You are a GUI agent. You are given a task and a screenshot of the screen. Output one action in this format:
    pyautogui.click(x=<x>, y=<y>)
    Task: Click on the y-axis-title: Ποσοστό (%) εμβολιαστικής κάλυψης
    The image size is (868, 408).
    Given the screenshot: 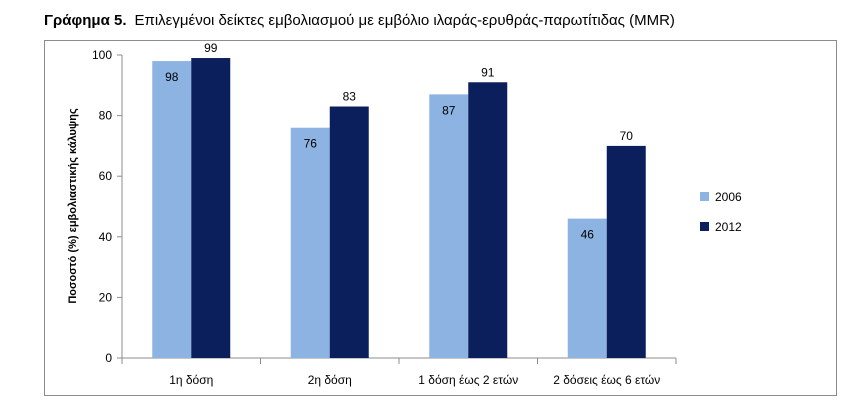 What is the action you would take?
    pyautogui.click(x=73, y=206)
    